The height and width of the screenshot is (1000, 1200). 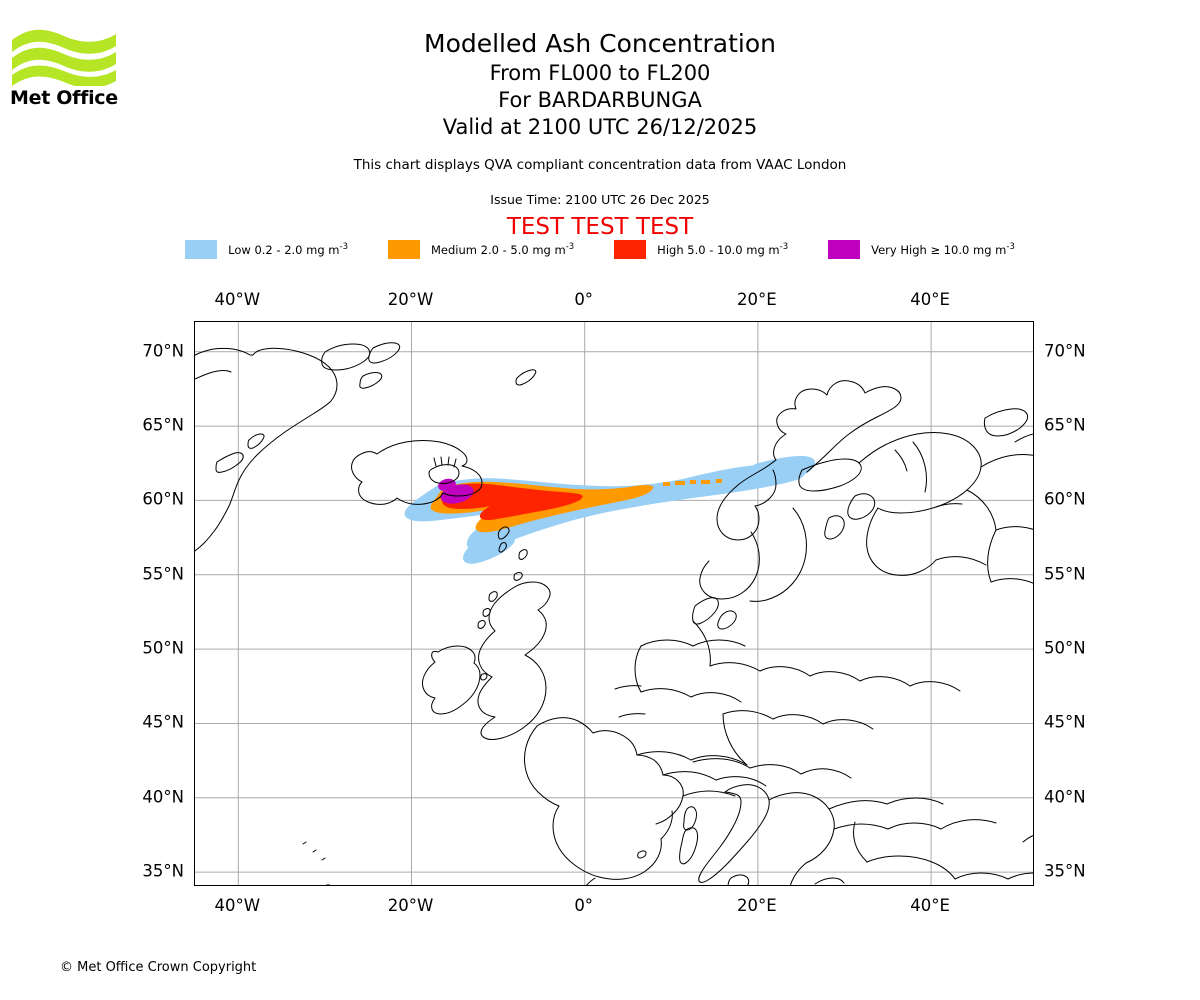 What do you see at coordinates (410, 905) in the screenshot?
I see `lon-tick-bottom--20: 20°W` at bounding box center [410, 905].